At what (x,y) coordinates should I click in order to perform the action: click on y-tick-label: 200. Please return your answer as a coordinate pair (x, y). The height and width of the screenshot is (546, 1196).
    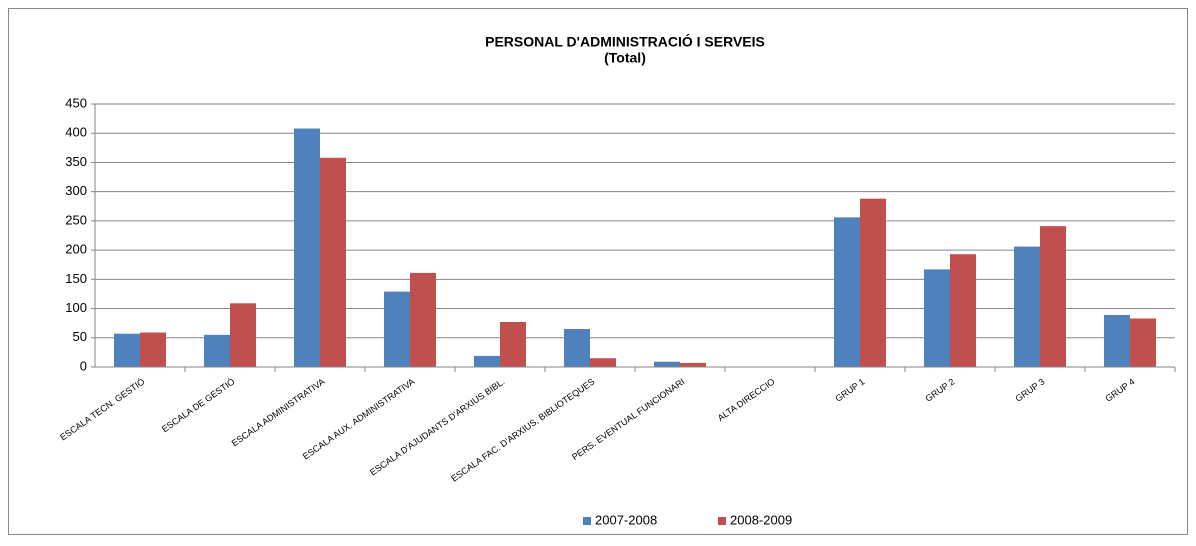
    Looking at the image, I should click on (76, 249).